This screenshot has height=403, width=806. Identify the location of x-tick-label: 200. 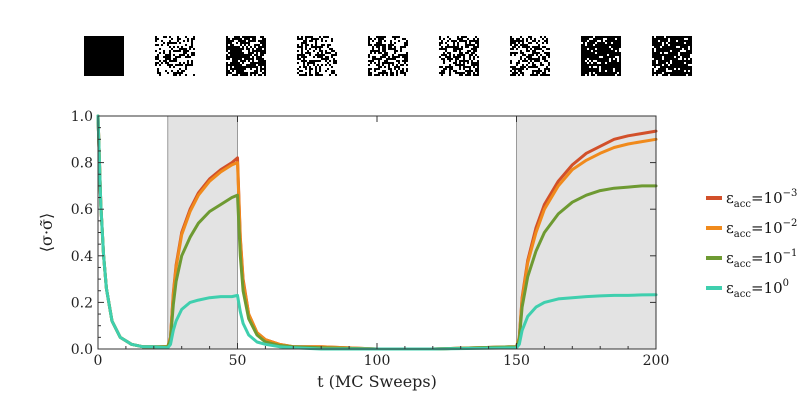
(656, 361).